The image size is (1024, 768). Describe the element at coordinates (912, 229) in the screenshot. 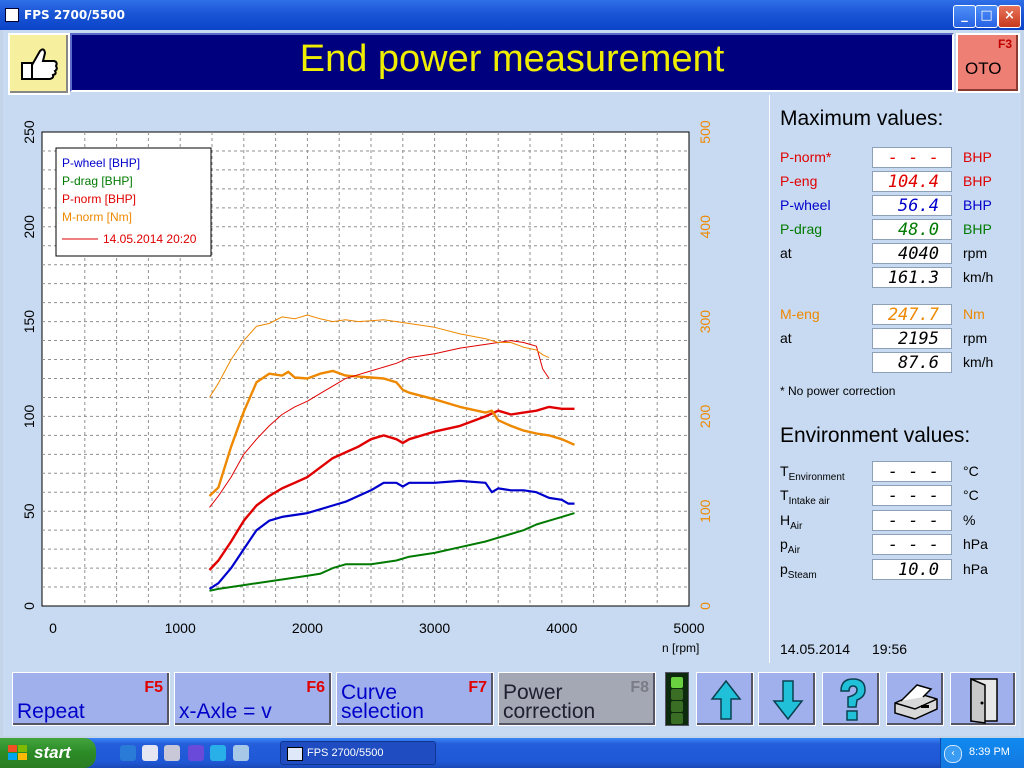

I see `max-value-display: 48.0` at that location.